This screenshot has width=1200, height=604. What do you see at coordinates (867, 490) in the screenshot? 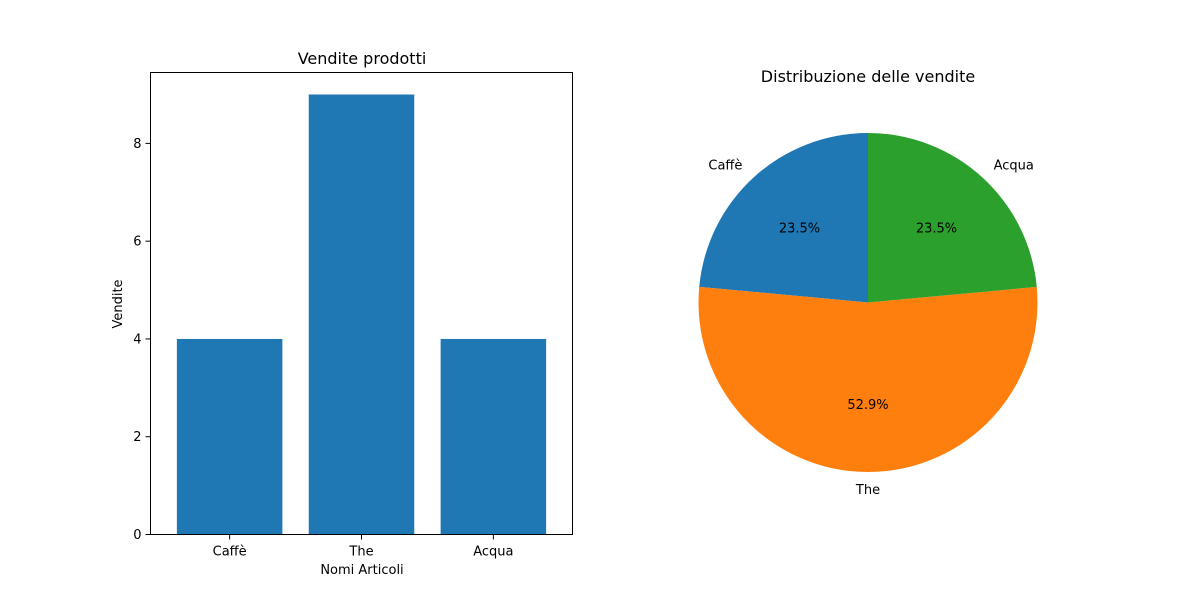
I see `pie-category-label: The` at bounding box center [867, 490].